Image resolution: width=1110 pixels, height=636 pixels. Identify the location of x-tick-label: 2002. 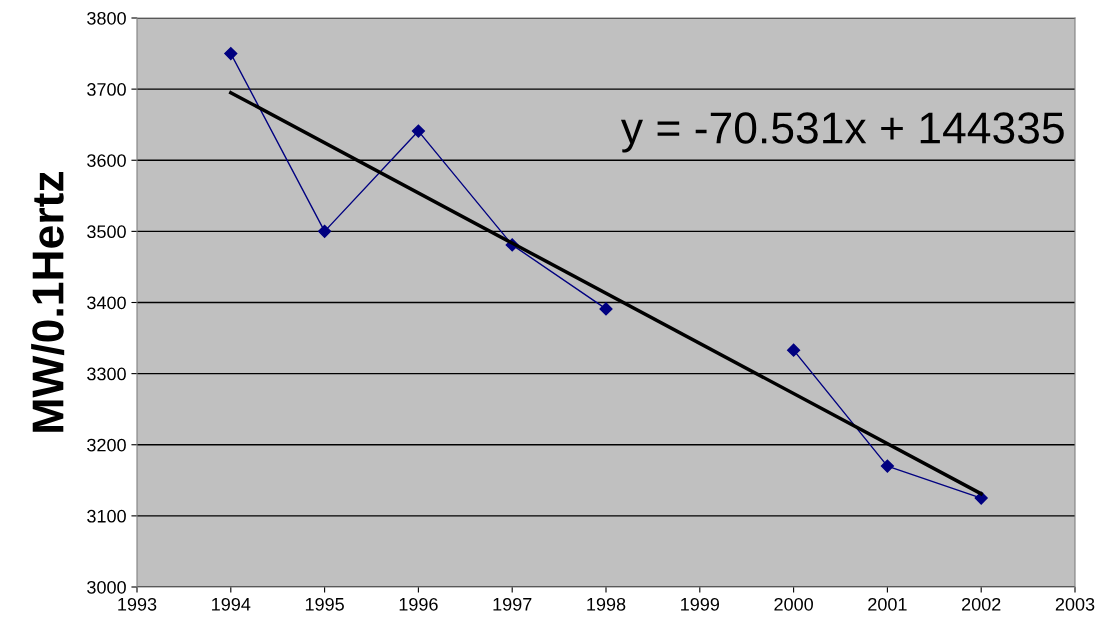
(981, 604).